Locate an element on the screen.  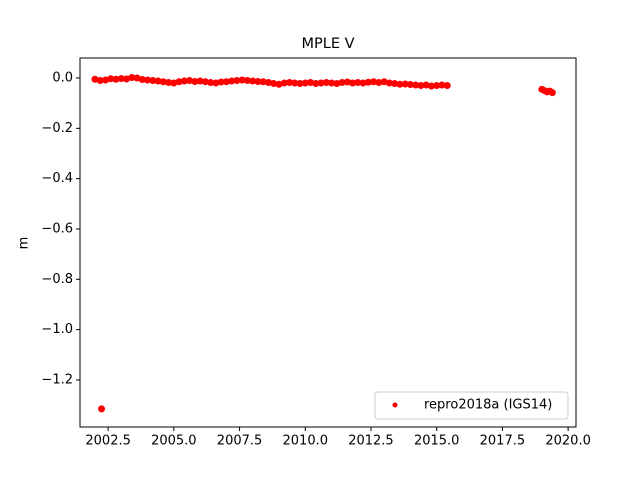
x-tick-label: 2010.0 is located at coordinates (306, 441).